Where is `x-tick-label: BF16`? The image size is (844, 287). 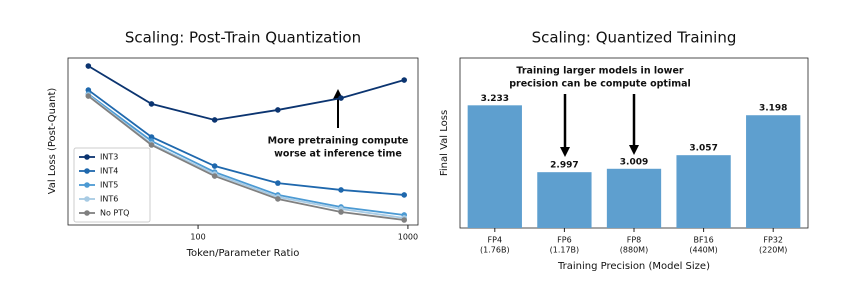 x-tick-label: BF16 is located at coordinates (703, 240).